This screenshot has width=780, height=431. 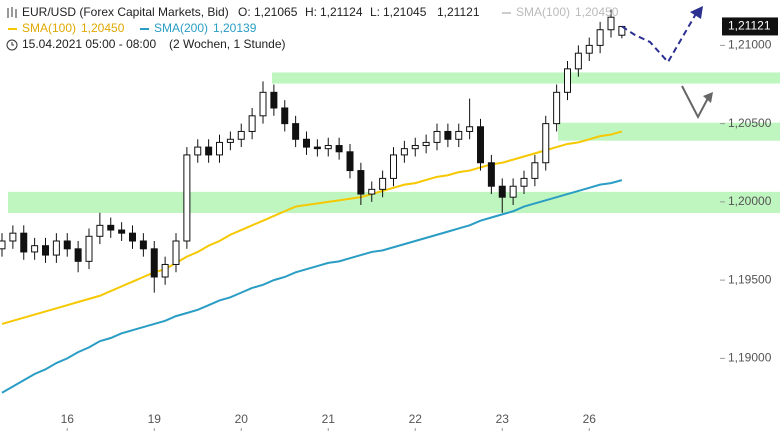 I want to click on price-badge-label: 1,21121, so click(x=749, y=26).